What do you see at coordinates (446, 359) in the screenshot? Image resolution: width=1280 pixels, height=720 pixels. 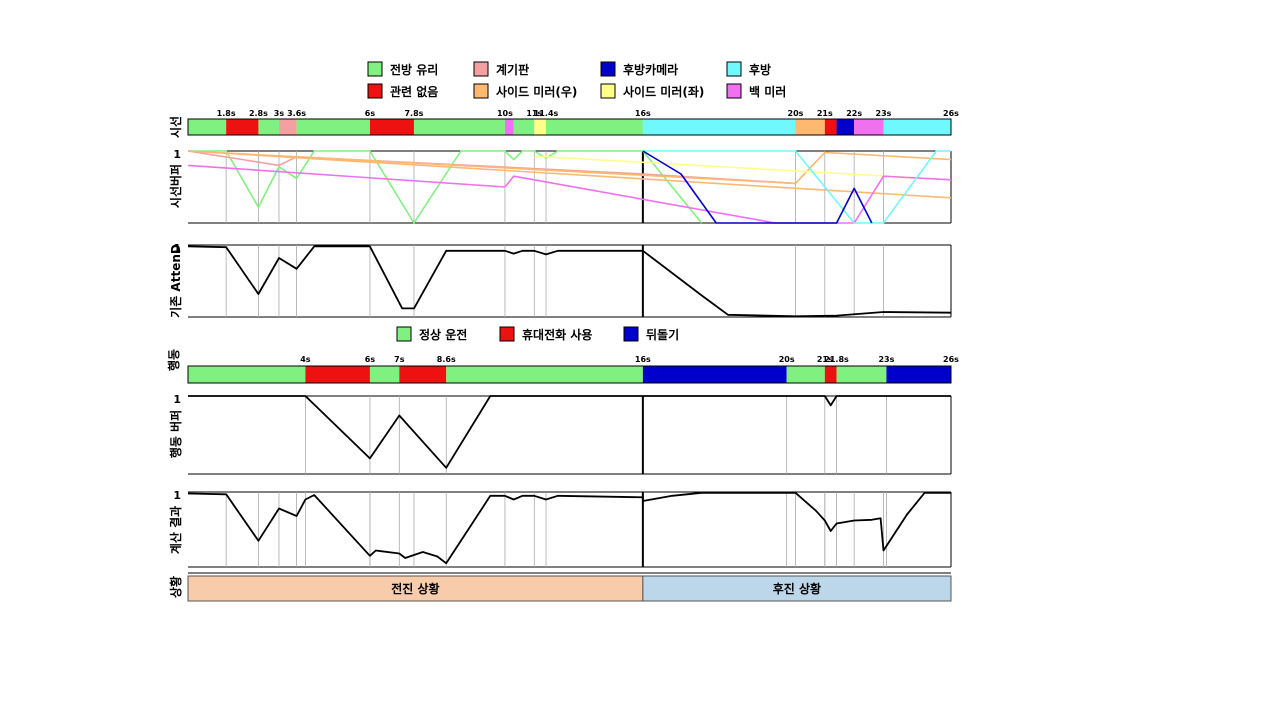 I see `time-tick-label: 8.6s` at bounding box center [446, 359].